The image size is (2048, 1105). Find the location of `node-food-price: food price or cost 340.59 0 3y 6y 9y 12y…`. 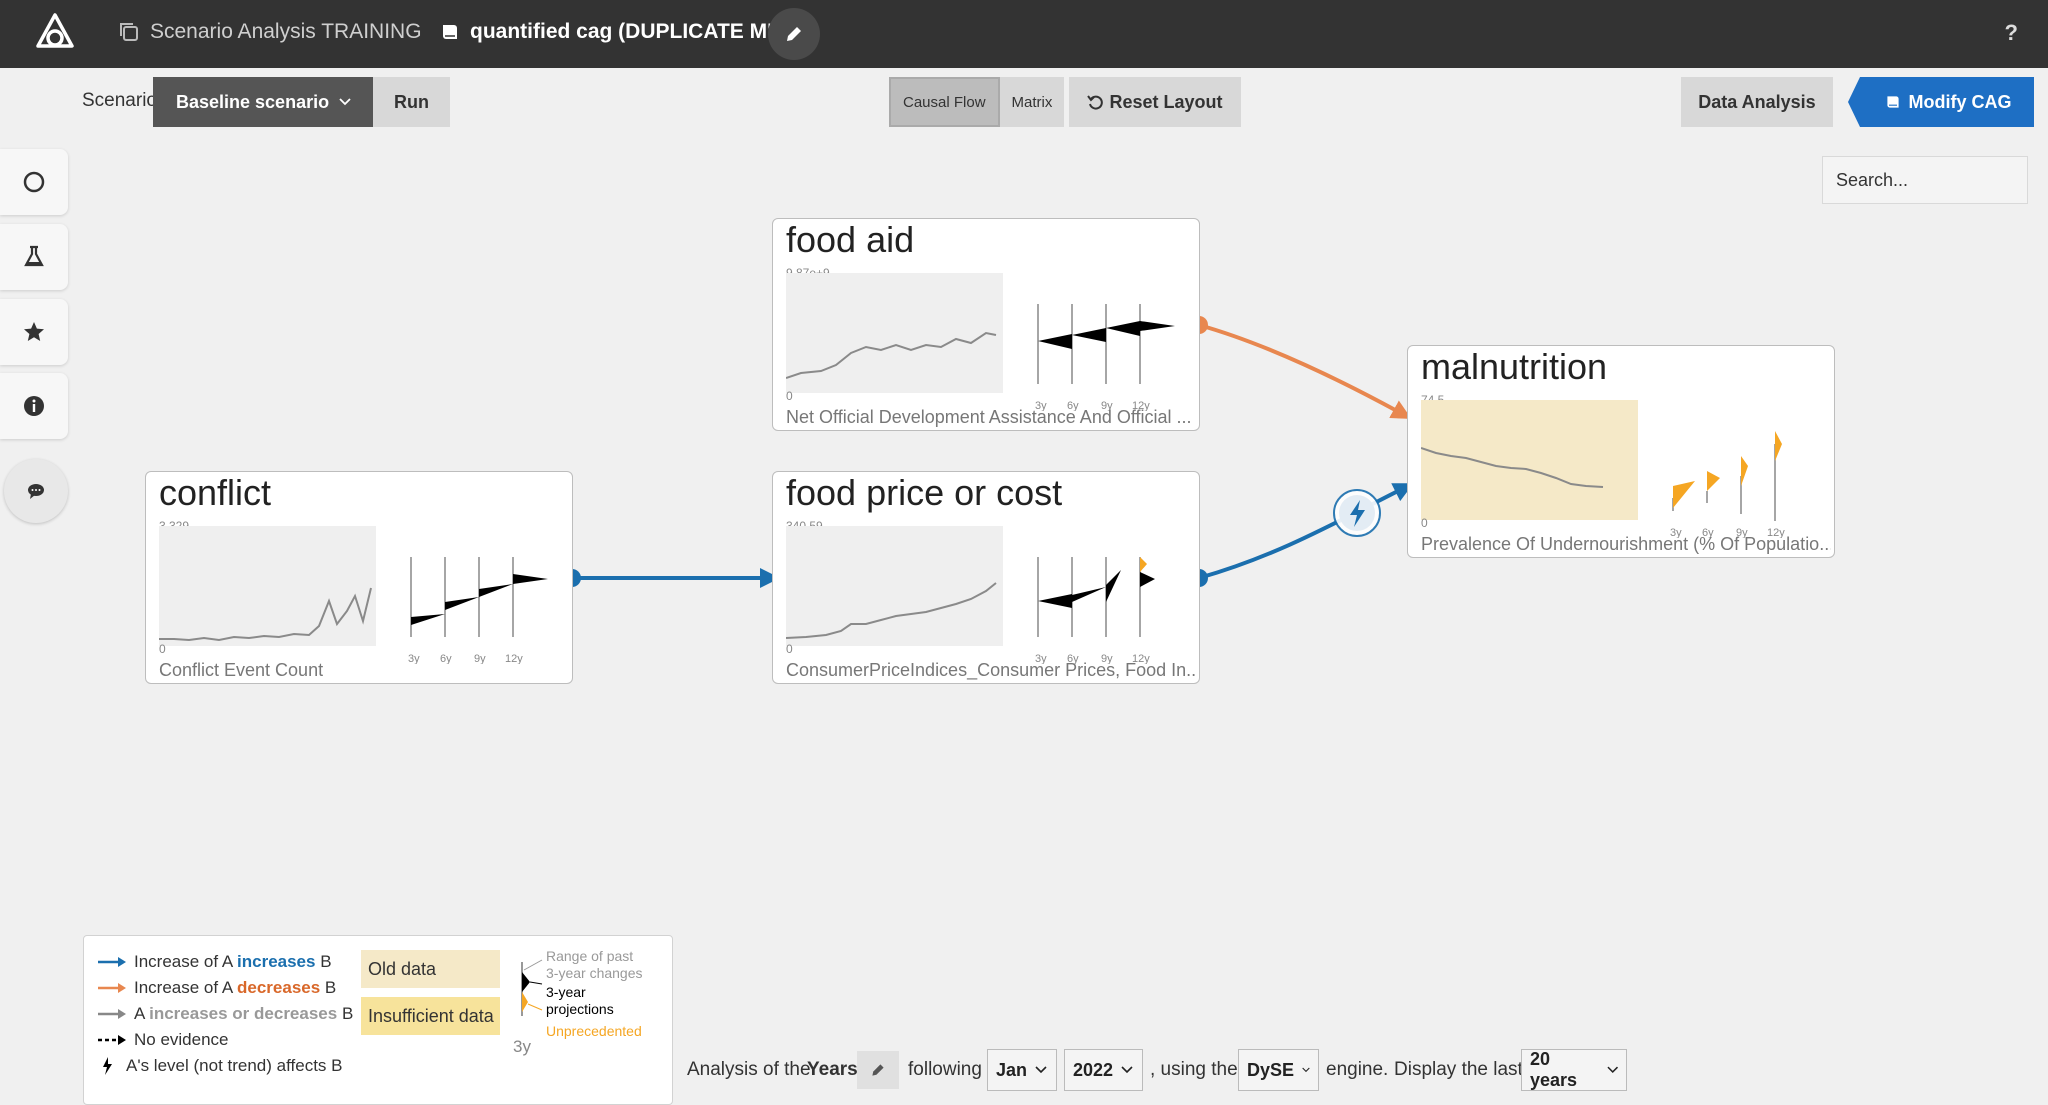

node-food-price: food price or cost 340.59 0 3y 6y 9y 12y… is located at coordinates (986, 577).